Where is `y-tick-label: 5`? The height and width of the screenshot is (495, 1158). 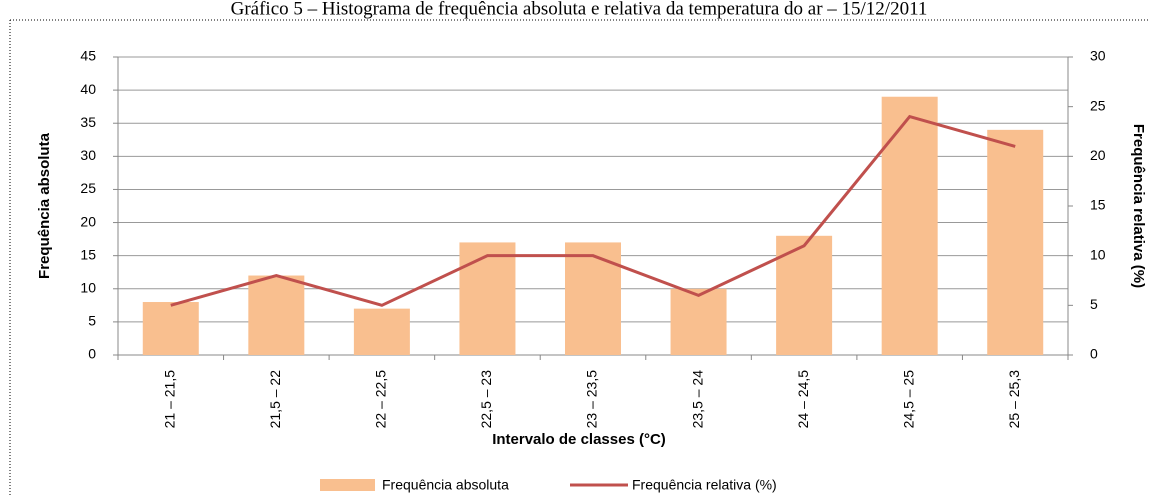 y-tick-label: 5 is located at coordinates (92, 321).